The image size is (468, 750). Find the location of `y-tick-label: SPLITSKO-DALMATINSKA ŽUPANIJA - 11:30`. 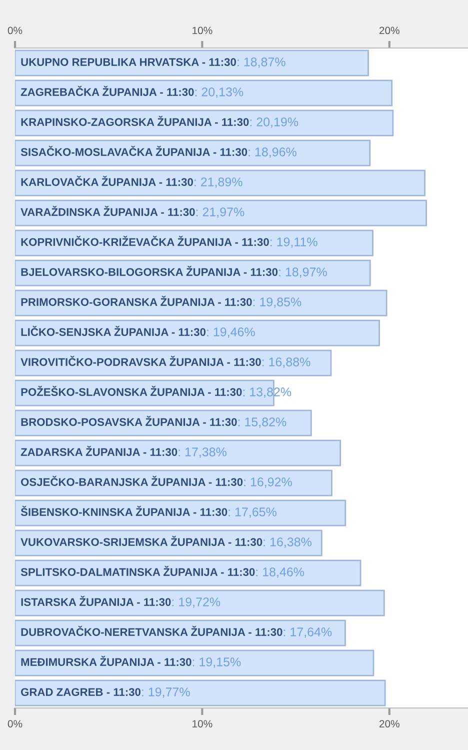

y-tick-label: SPLITSKO-DALMATINSKA ŽUPANIJA - 11:30 is located at coordinates (137, 571).